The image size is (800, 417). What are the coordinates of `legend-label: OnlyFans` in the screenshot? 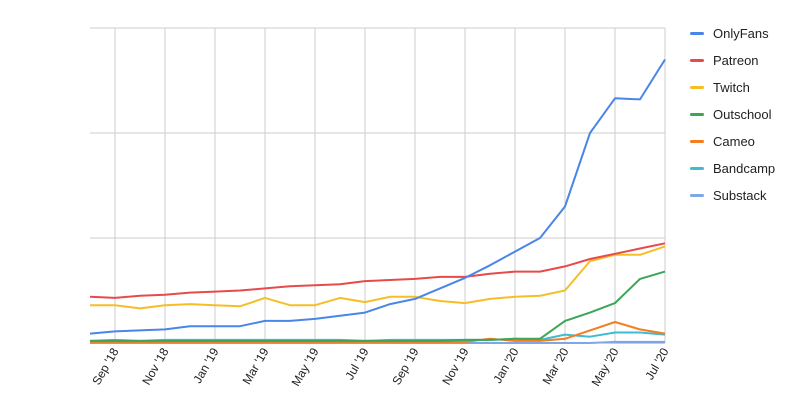 It's located at (741, 33).